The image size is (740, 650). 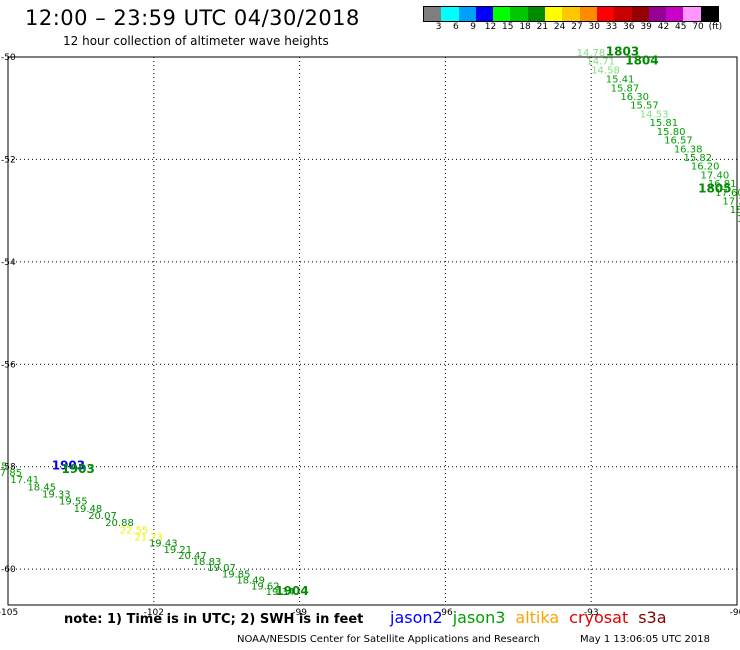 What do you see at coordinates (645, 639) in the screenshot?
I see `generated-timestamp: May 1 13:06:05 UTC 2018` at bounding box center [645, 639].